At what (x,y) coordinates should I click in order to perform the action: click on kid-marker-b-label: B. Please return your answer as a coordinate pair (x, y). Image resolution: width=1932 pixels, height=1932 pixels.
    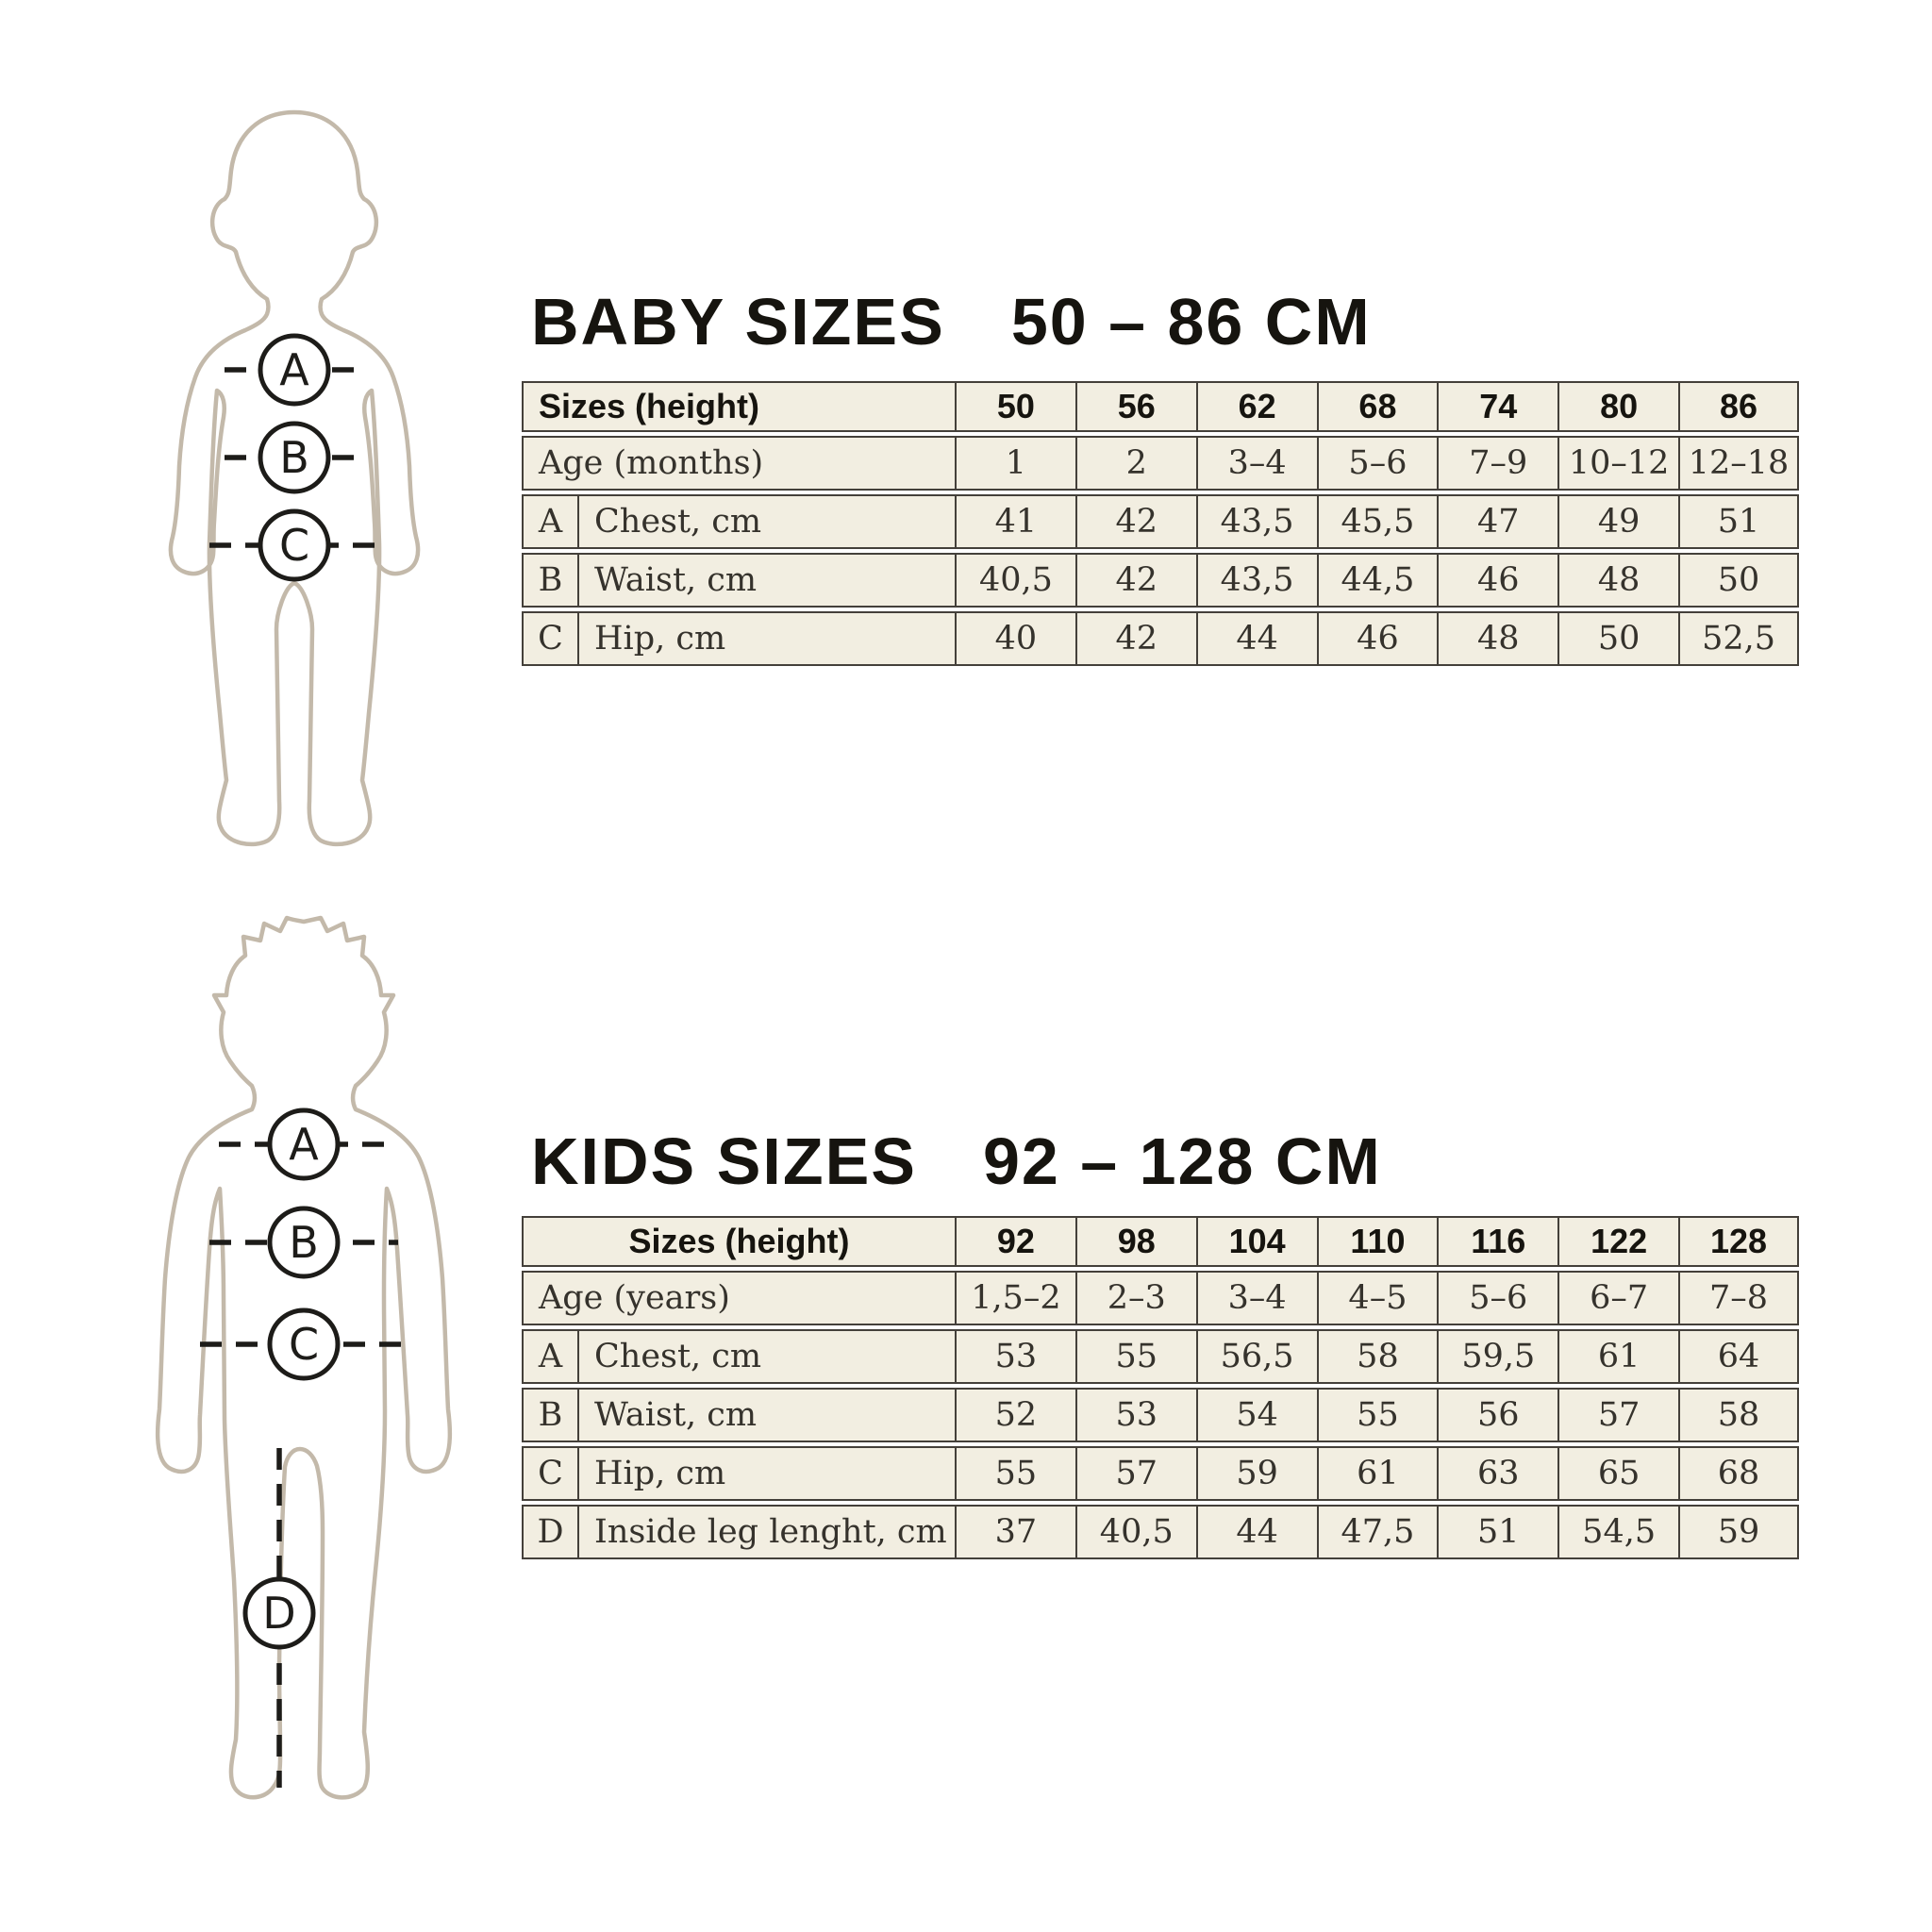
    Looking at the image, I should click on (304, 1243).